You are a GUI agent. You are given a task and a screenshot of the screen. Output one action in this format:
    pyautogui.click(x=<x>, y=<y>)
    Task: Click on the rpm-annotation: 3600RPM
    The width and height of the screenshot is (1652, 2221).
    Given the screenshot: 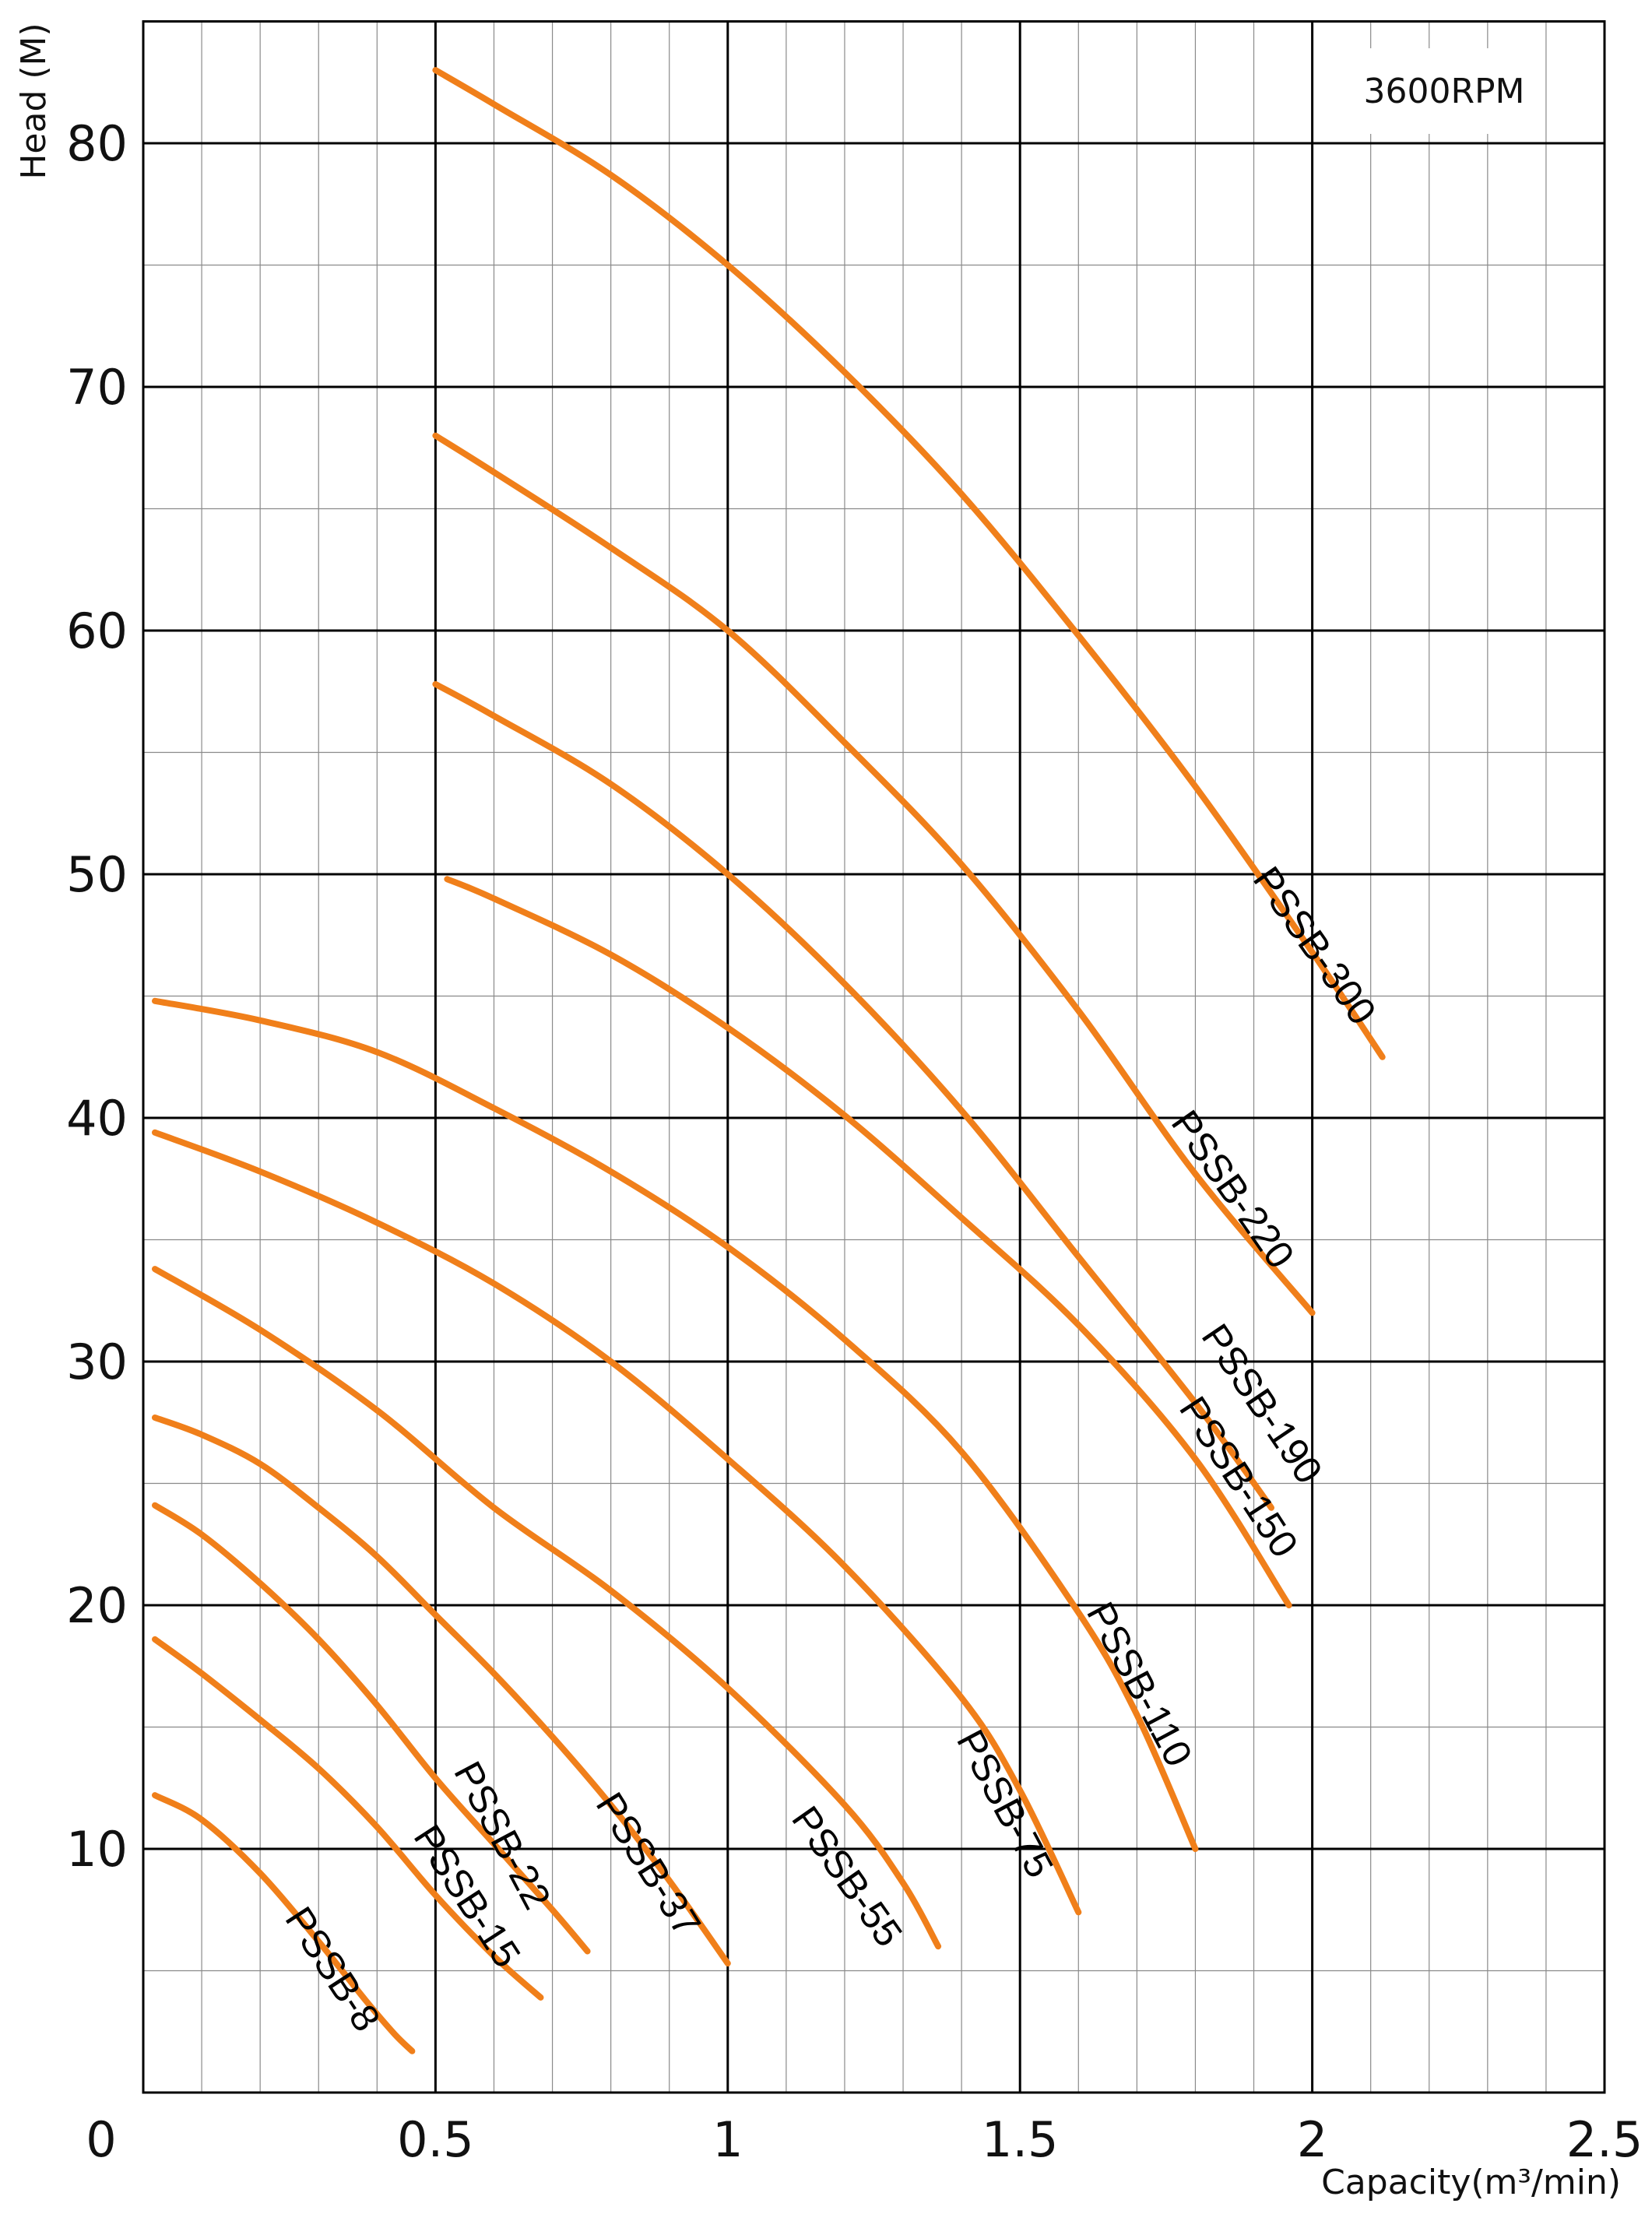 What is the action you would take?
    pyautogui.click(x=1444, y=91)
    